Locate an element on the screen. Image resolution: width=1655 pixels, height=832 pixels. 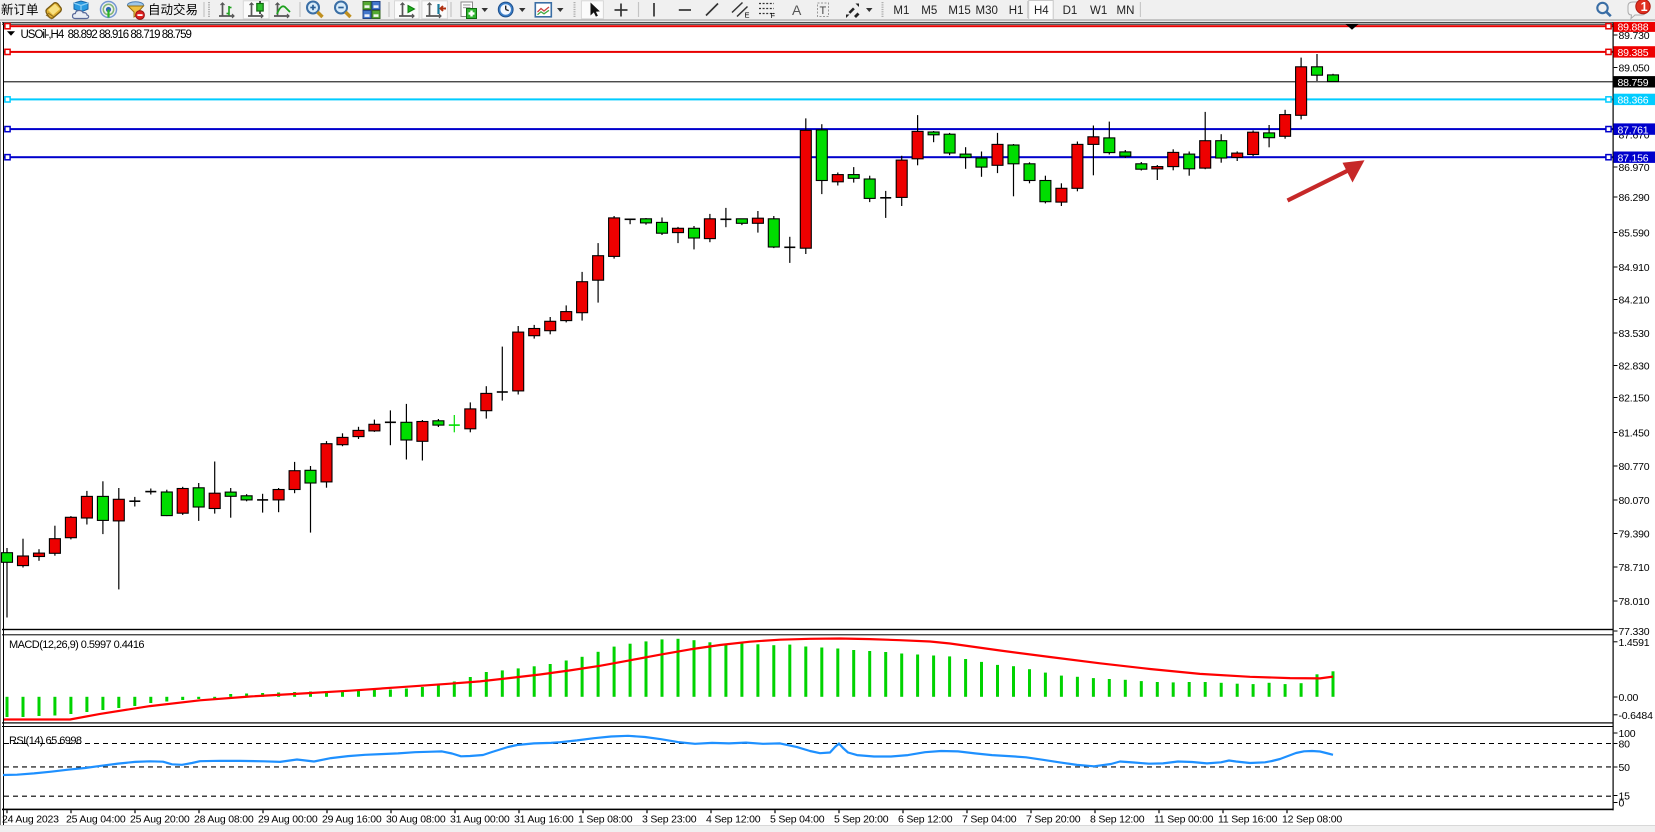
svg-text: 4 Sep 12:00 is located at coordinates (733, 820).